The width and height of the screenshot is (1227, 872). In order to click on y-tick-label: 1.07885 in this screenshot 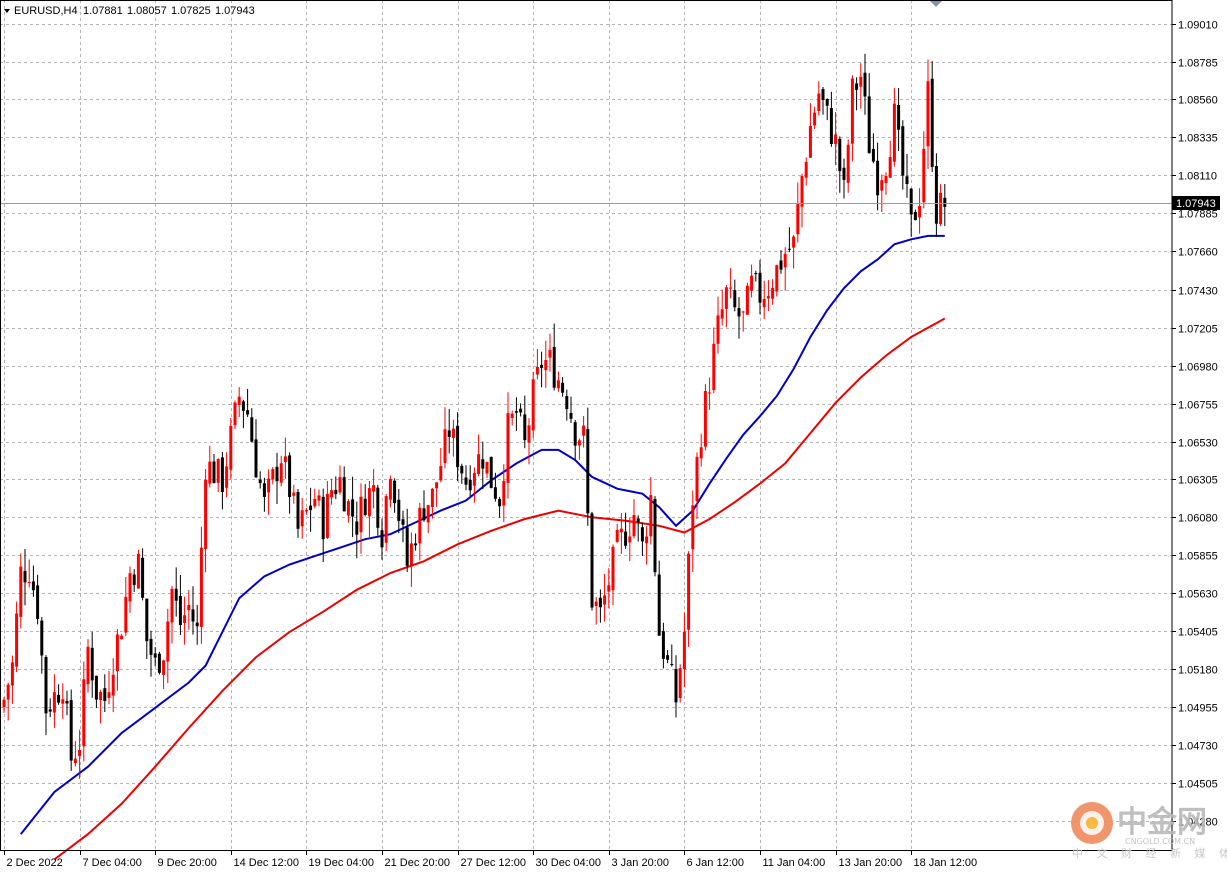, I will do `click(1198, 215)`.